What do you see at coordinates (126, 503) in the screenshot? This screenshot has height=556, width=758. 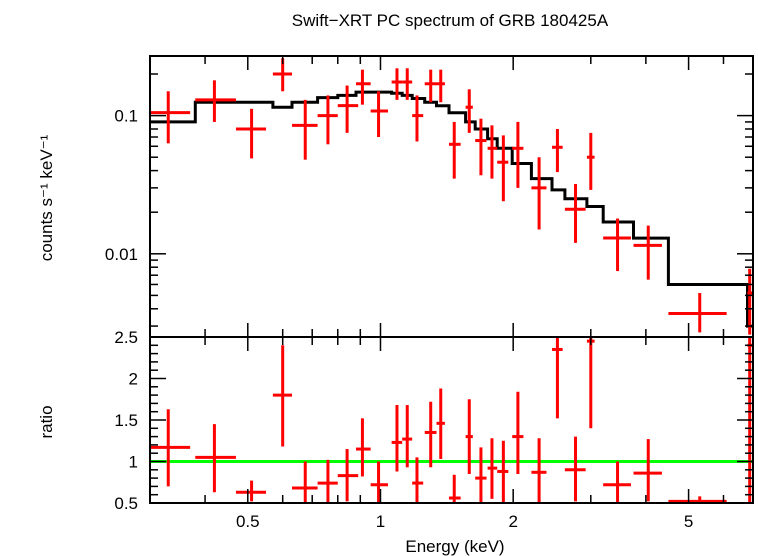 I see `y-tick-label: 0.5` at bounding box center [126, 503].